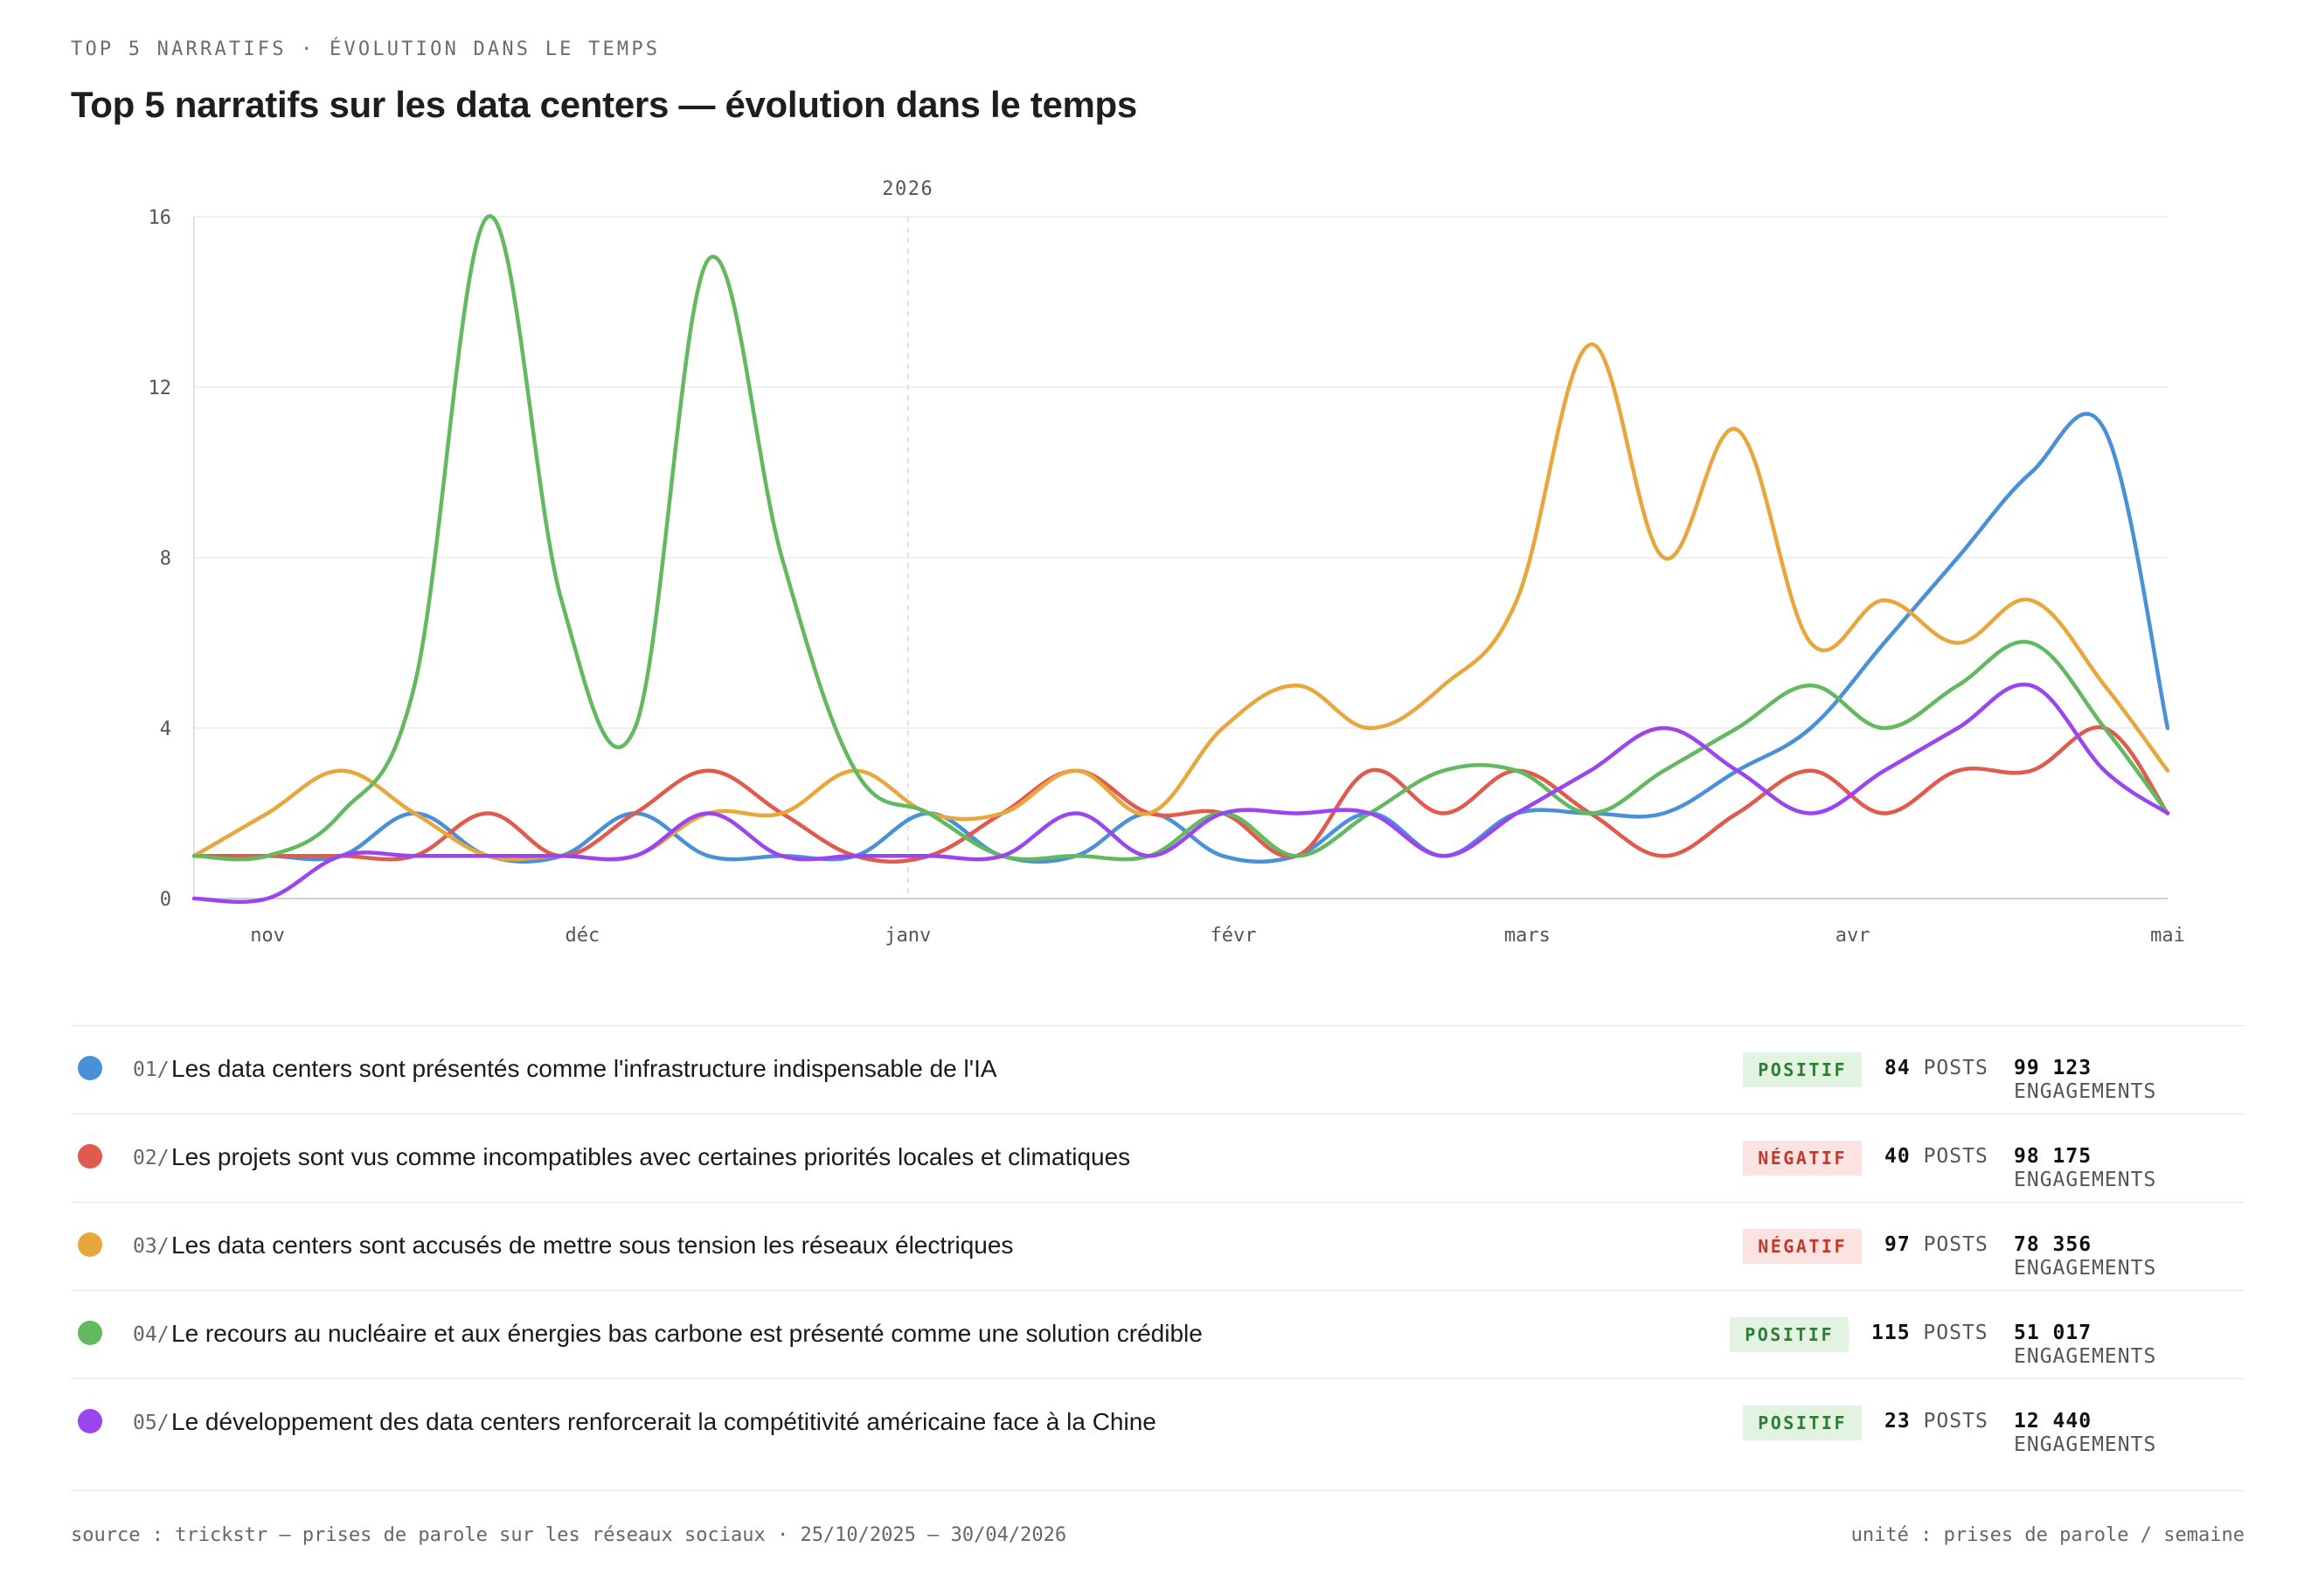  Describe the element at coordinates (166, 729) in the screenshot. I see `y-tick-label: 4` at that location.